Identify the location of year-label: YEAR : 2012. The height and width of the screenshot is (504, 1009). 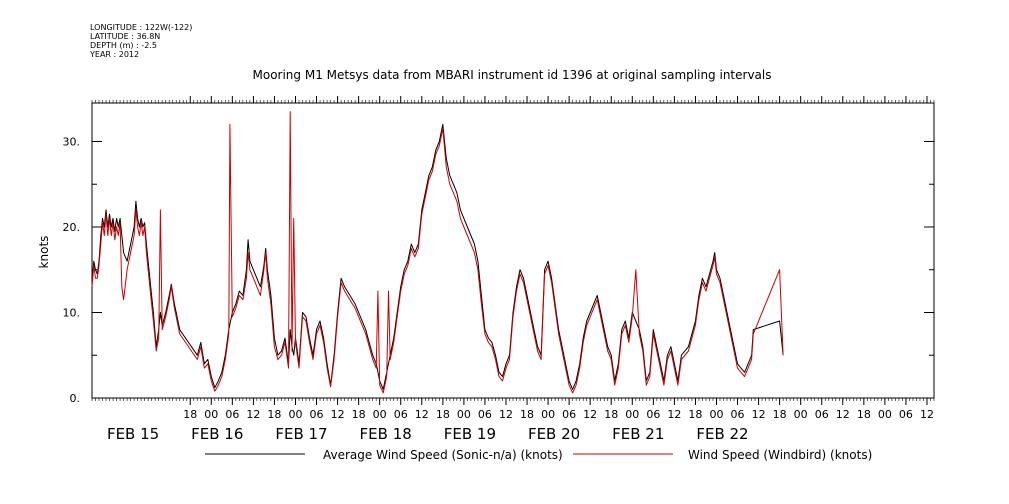
(114, 54).